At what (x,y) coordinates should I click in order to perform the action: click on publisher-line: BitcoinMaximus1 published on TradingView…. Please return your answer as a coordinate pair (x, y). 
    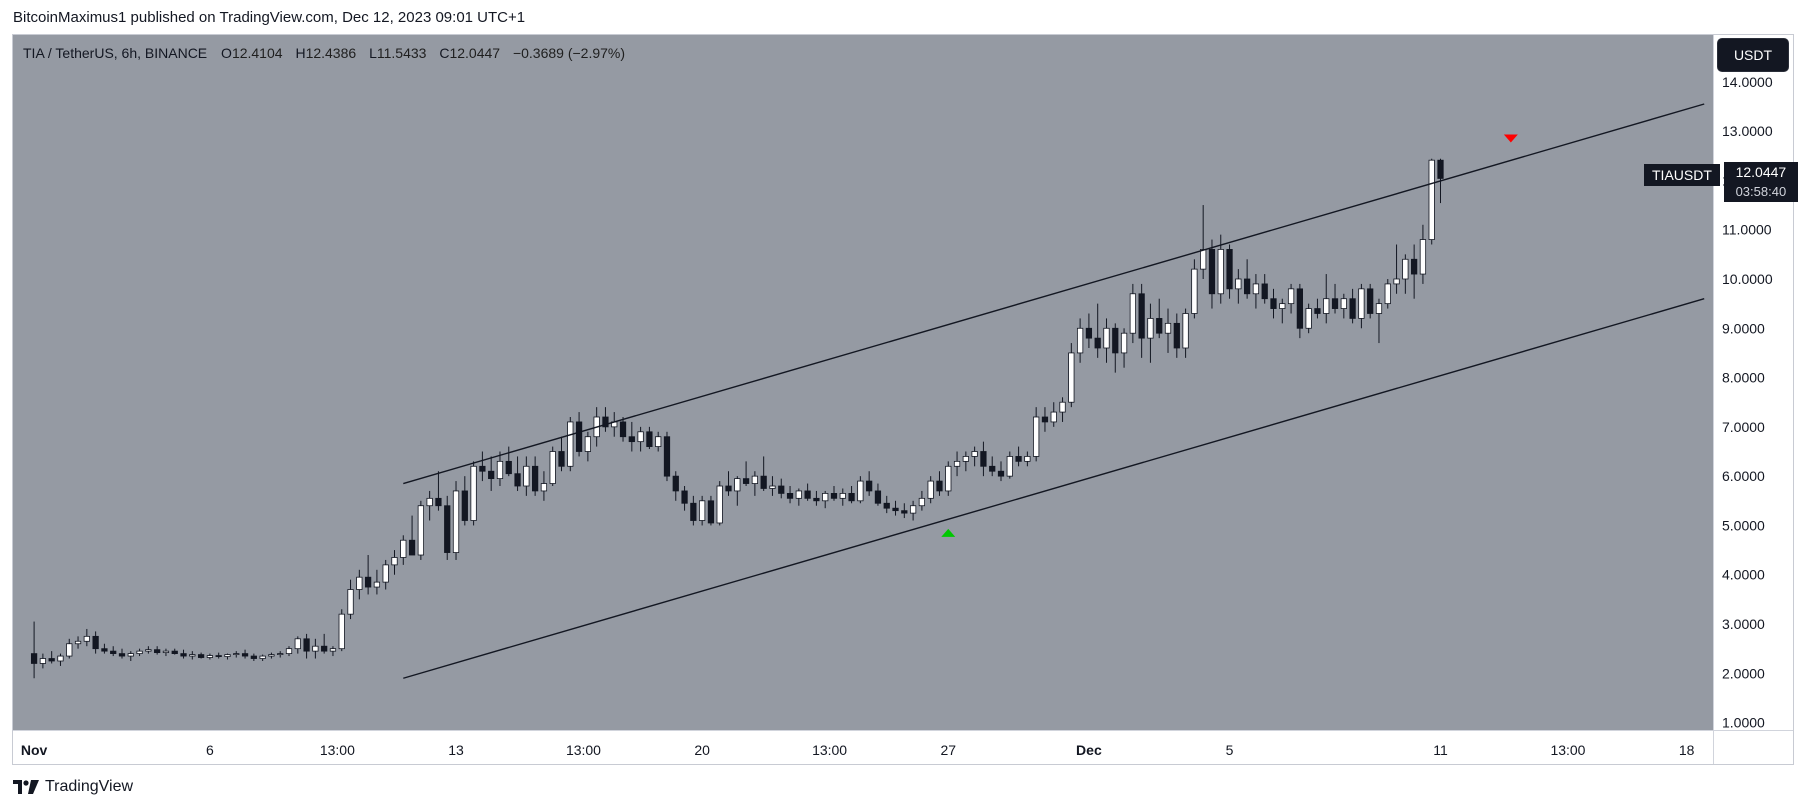
    Looking at the image, I should click on (269, 17).